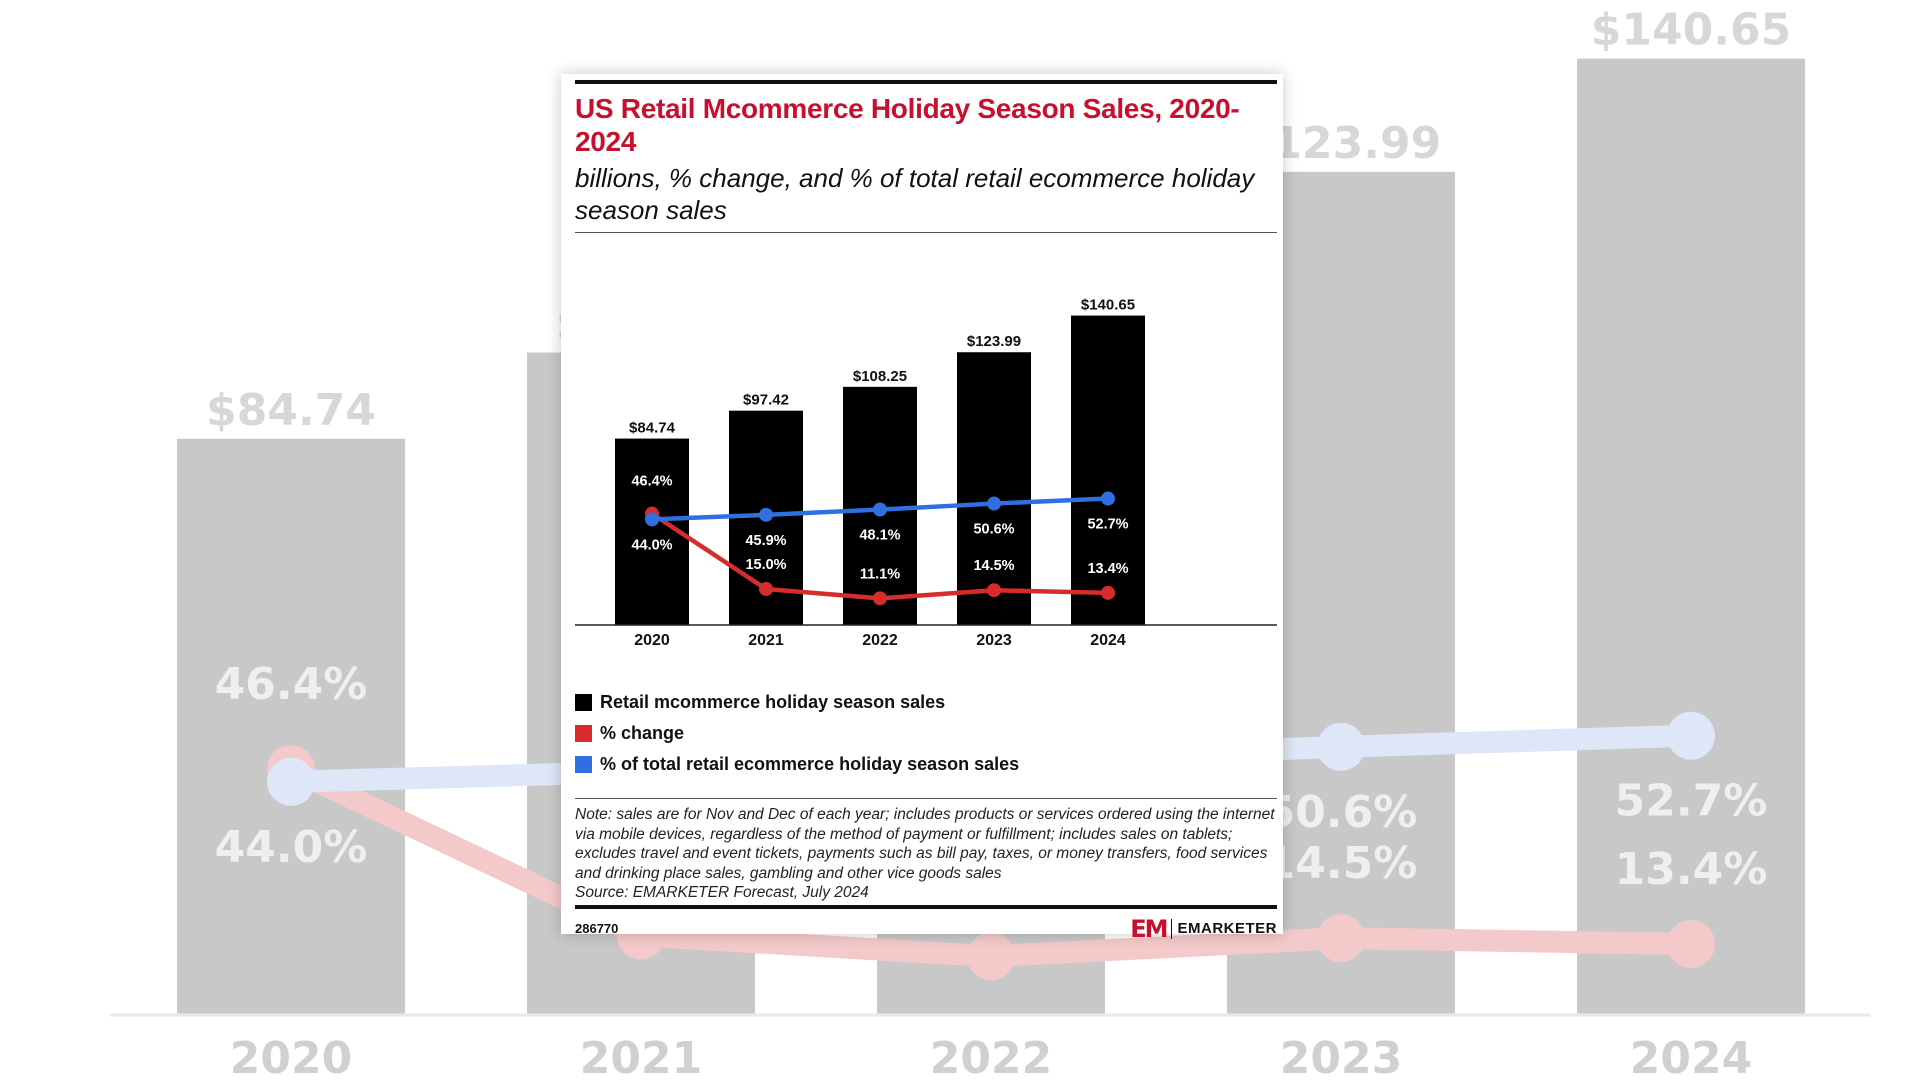 The image size is (1920, 1080). I want to click on card-footer: 286770 EM EMARKETER, so click(926, 929).